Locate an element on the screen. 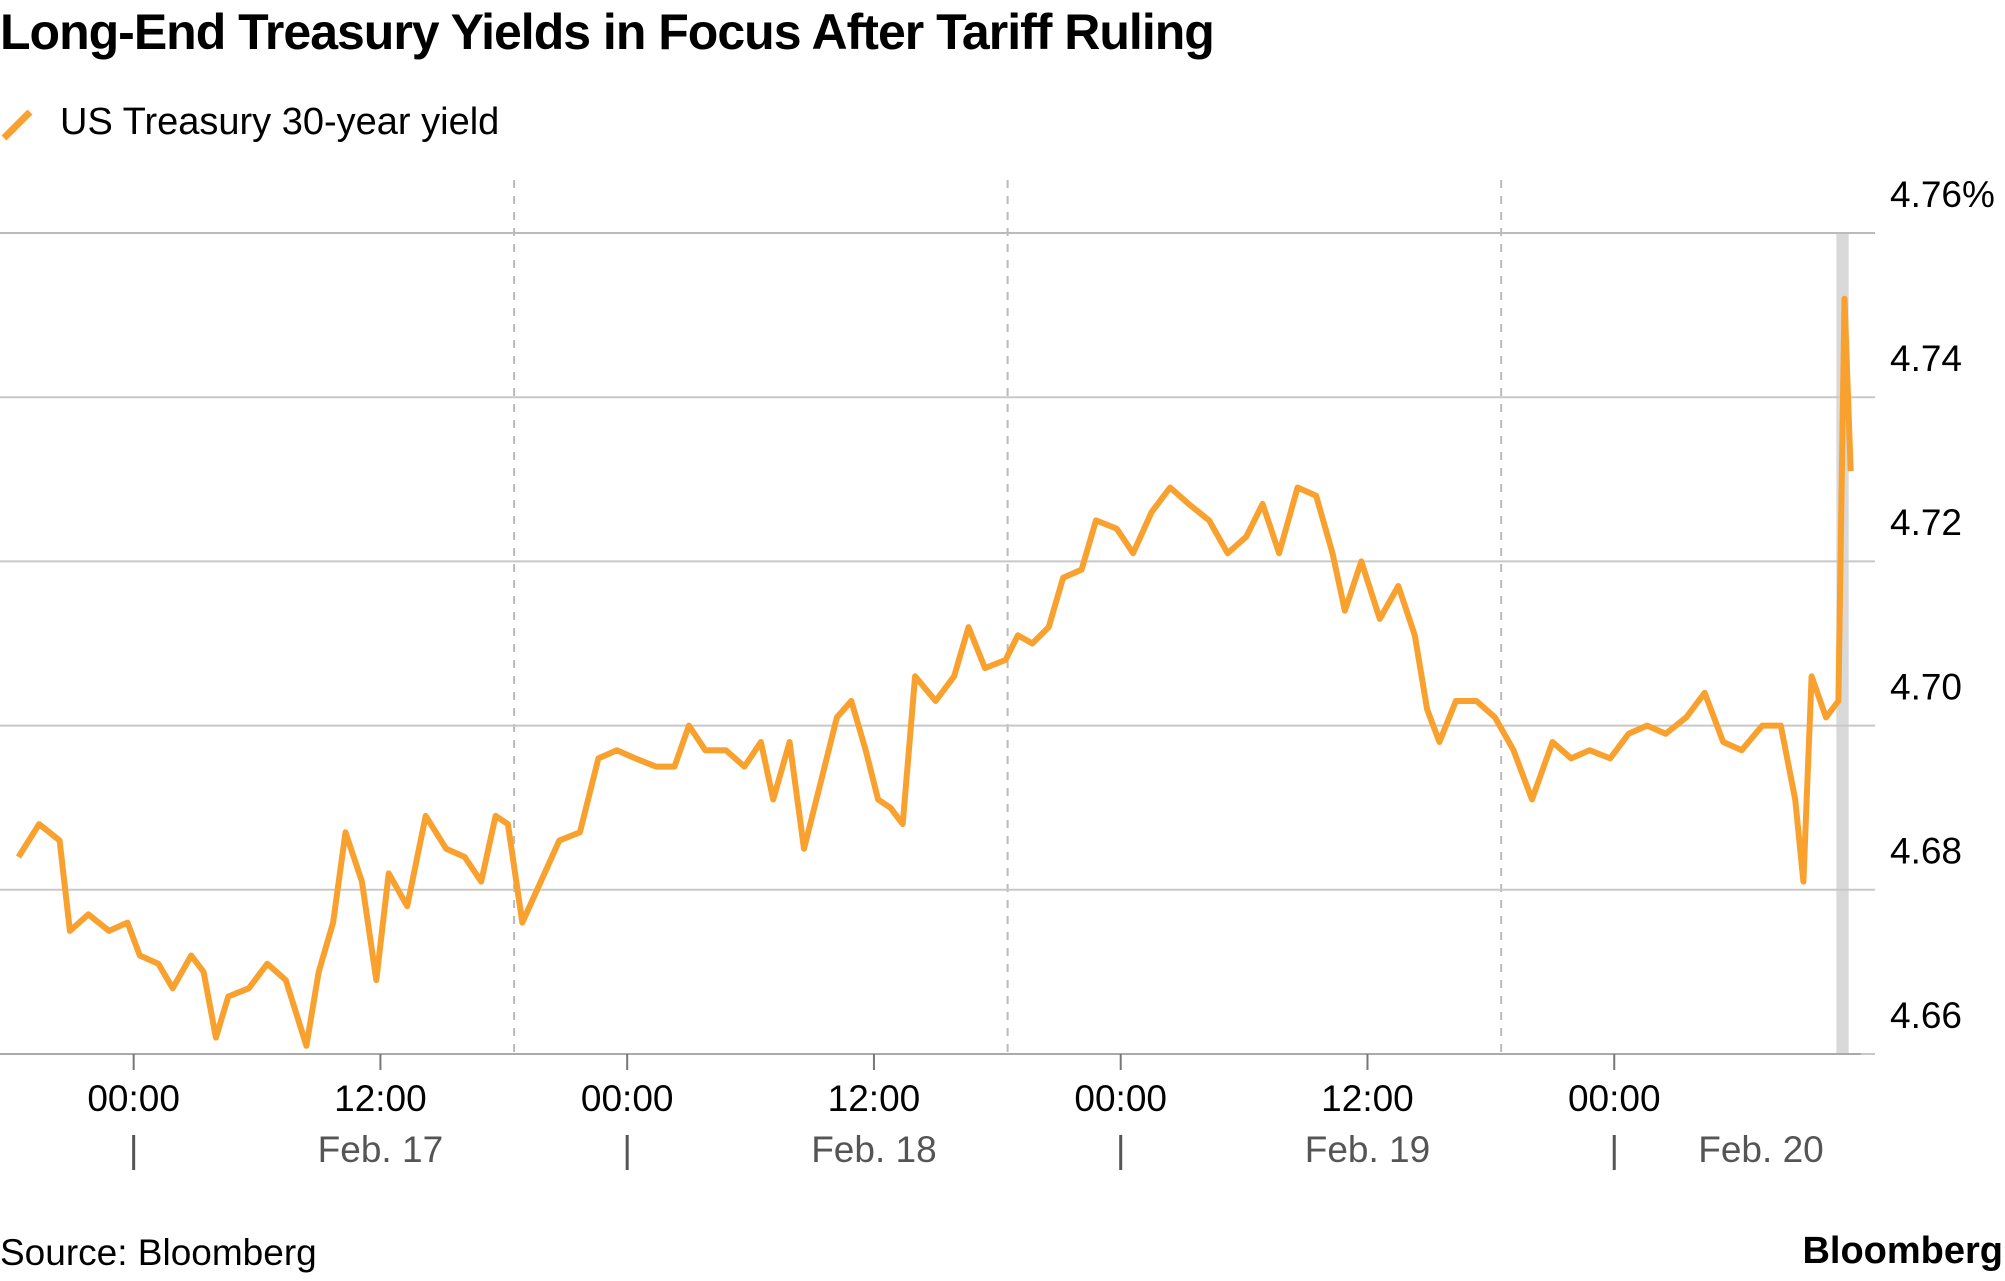 This screenshot has width=2005, height=1281. legend-label: US Treasury 30-year yield is located at coordinates (279, 122).